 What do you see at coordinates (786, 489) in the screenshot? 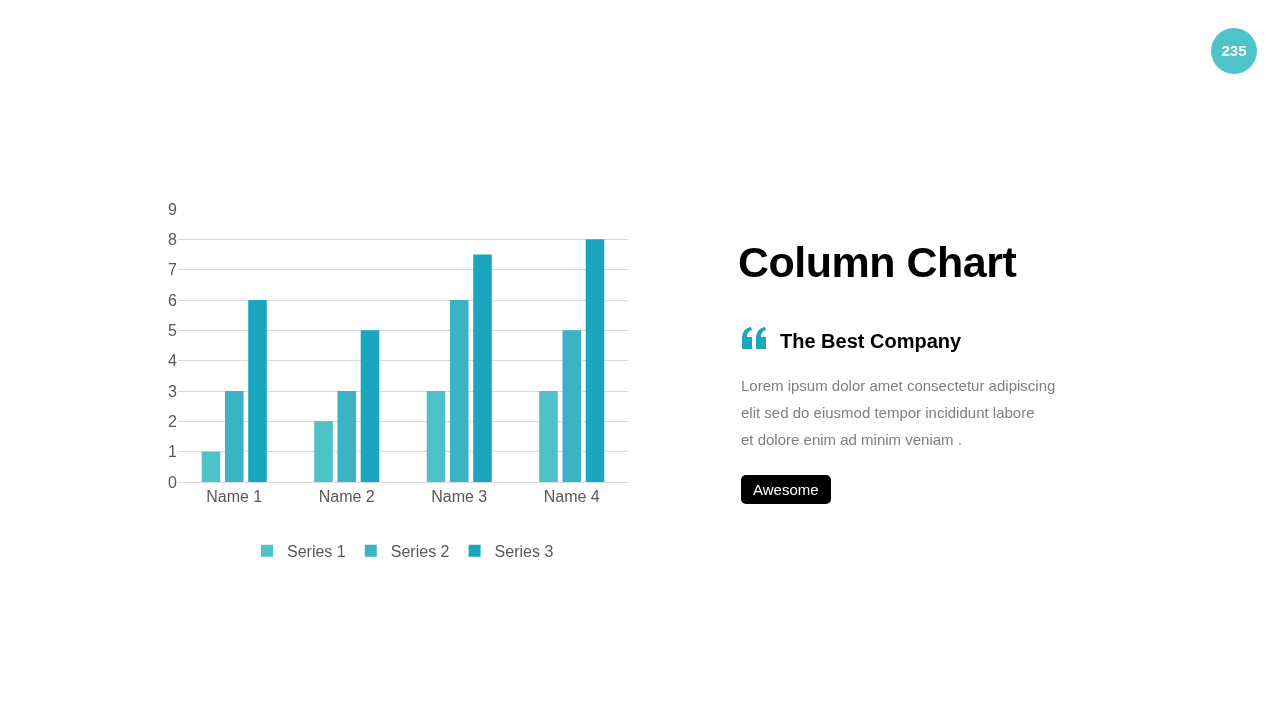
I see `tag-button: Awesome` at bounding box center [786, 489].